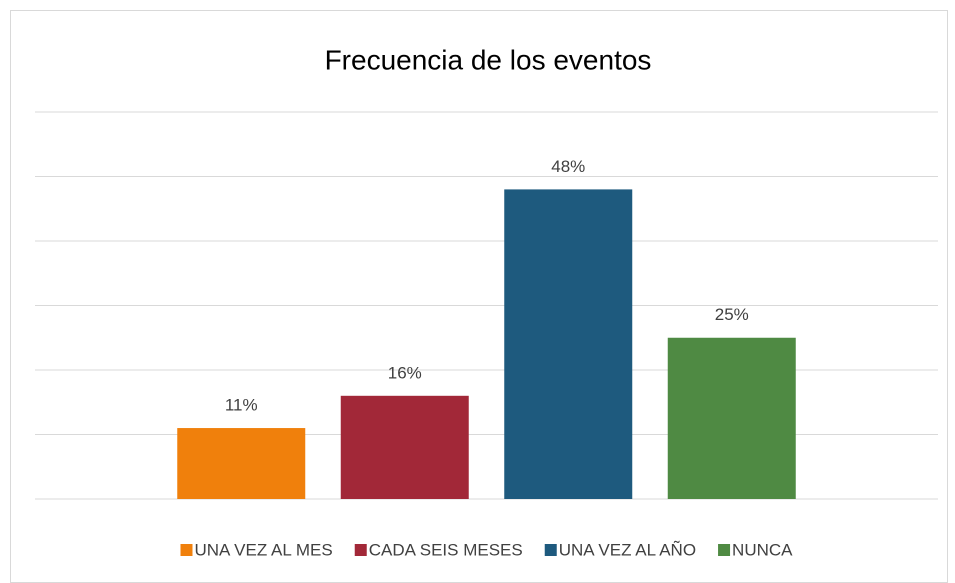 This screenshot has height=583, width=955. Describe the element at coordinates (263, 549) in the screenshot. I see `legend-label: UNA VEZ AL MES` at that location.